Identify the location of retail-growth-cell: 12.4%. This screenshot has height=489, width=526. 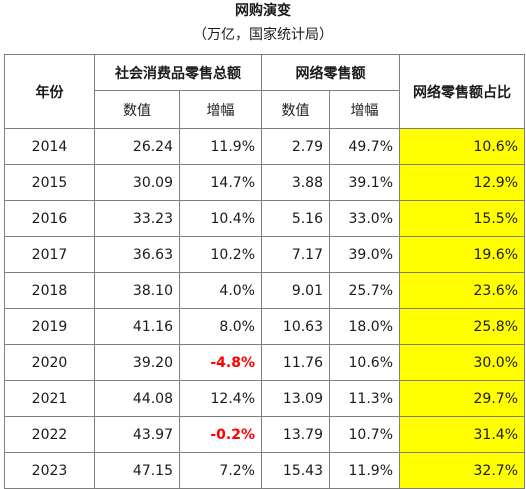
(220, 398).